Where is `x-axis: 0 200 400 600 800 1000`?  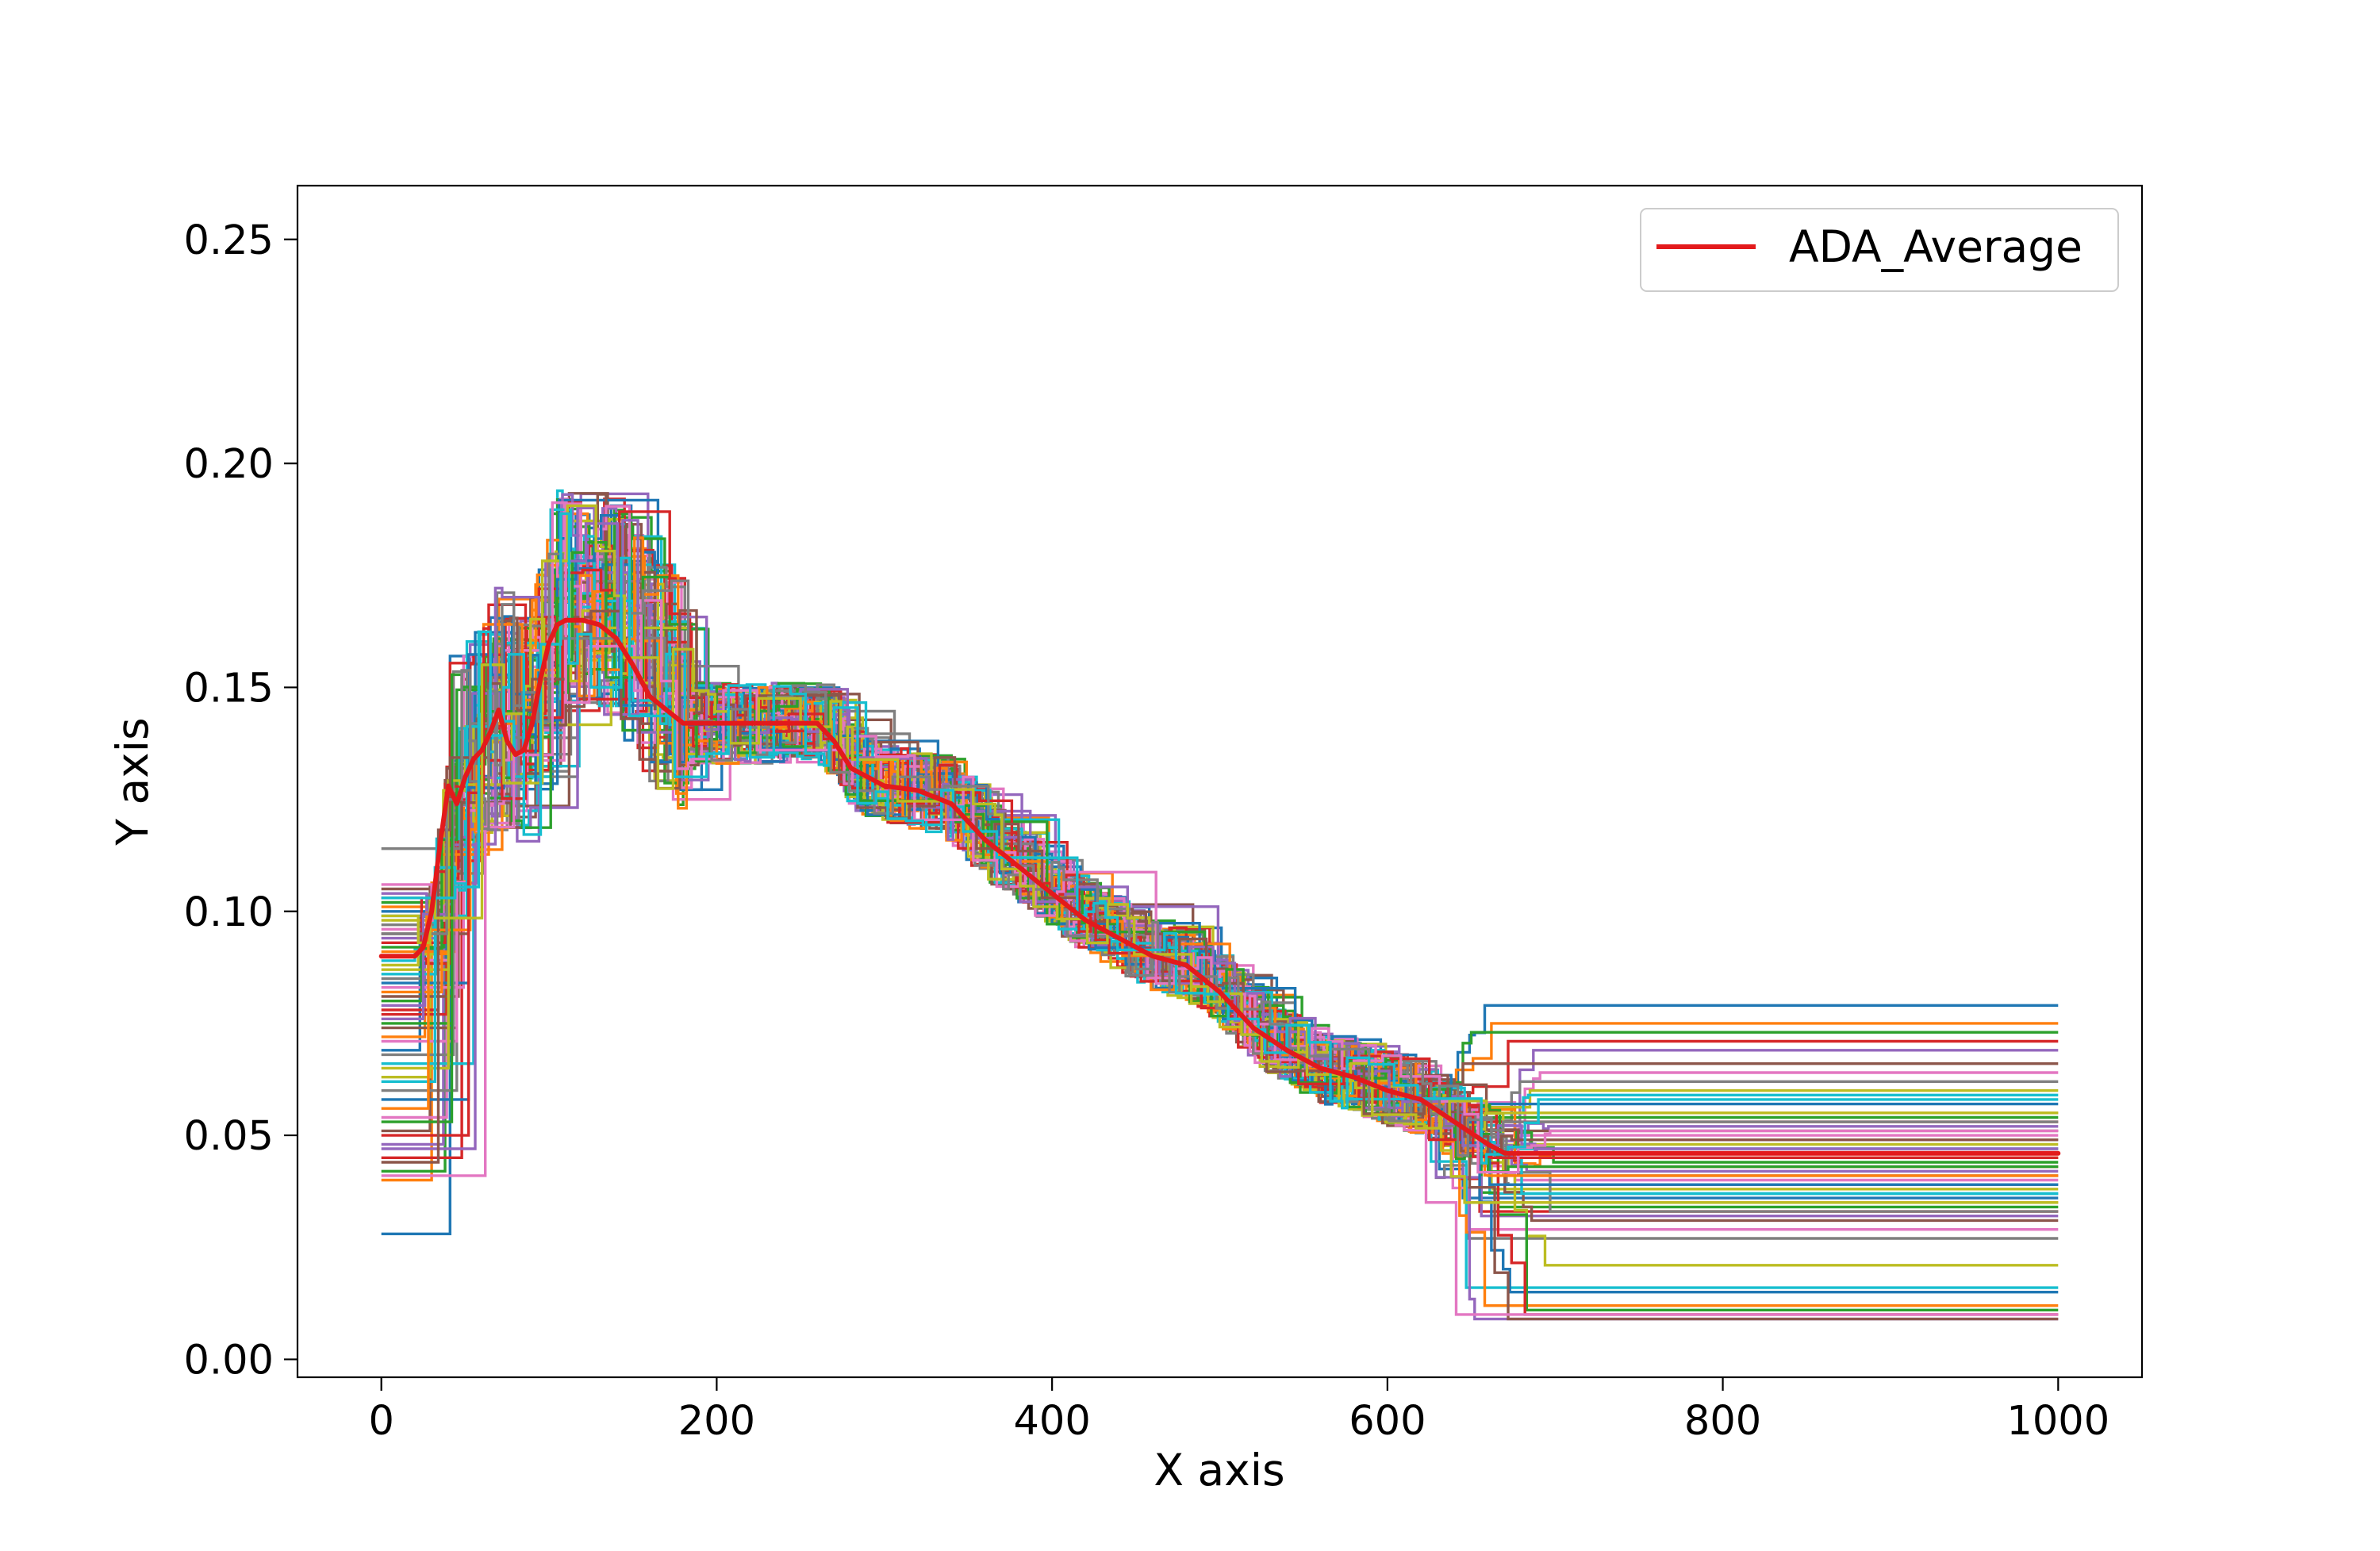 x-axis: 0 200 400 600 800 1000 is located at coordinates (1238, 1411).